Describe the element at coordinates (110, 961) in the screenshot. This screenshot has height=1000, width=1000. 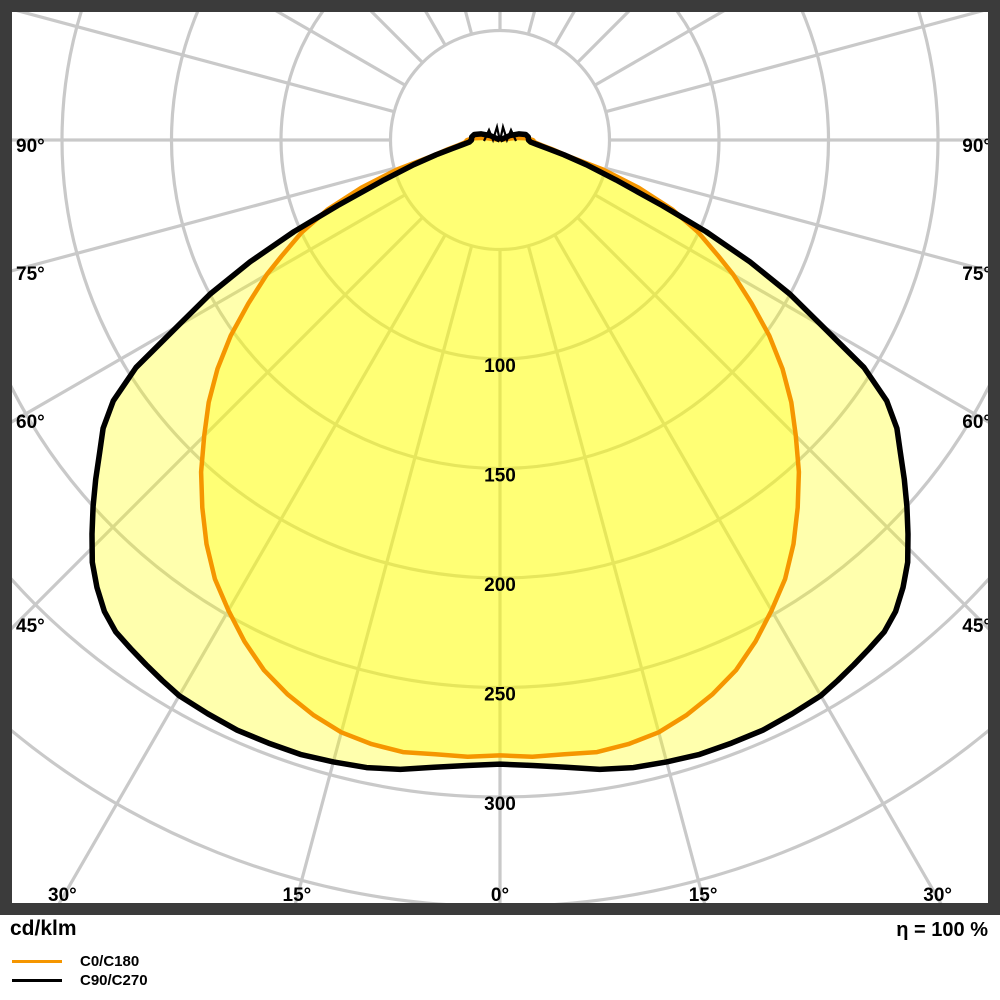
I see `legend-label-c0: C0/C180` at that location.